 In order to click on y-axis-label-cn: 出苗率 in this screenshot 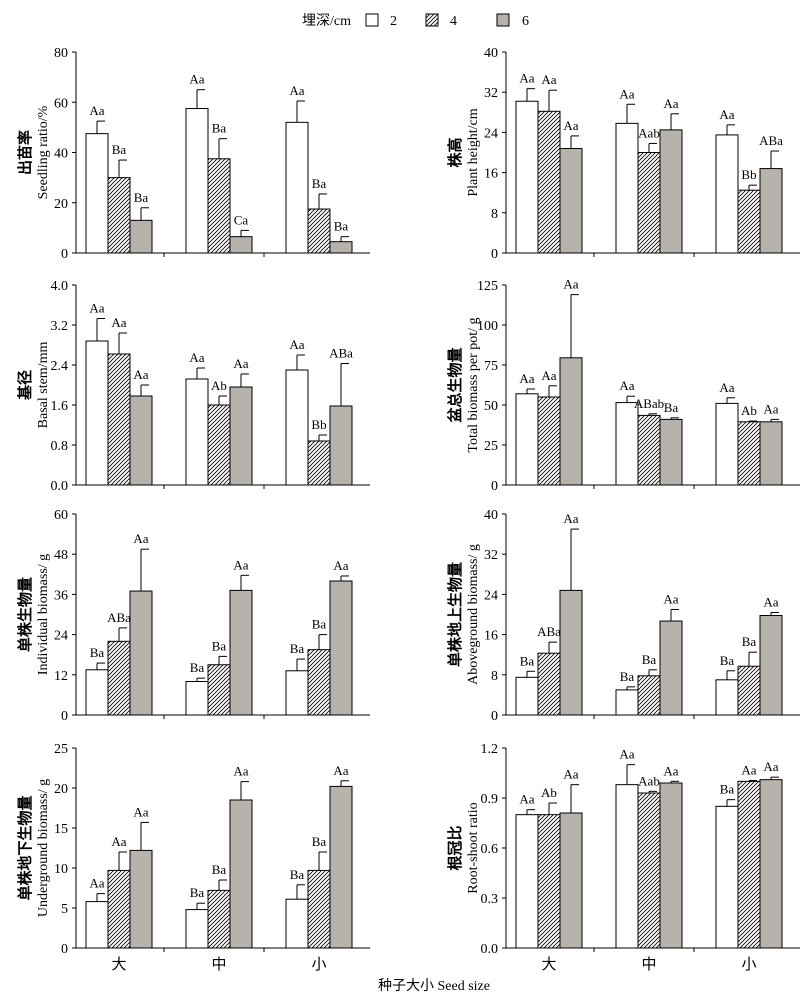, I will do `click(25, 152)`.